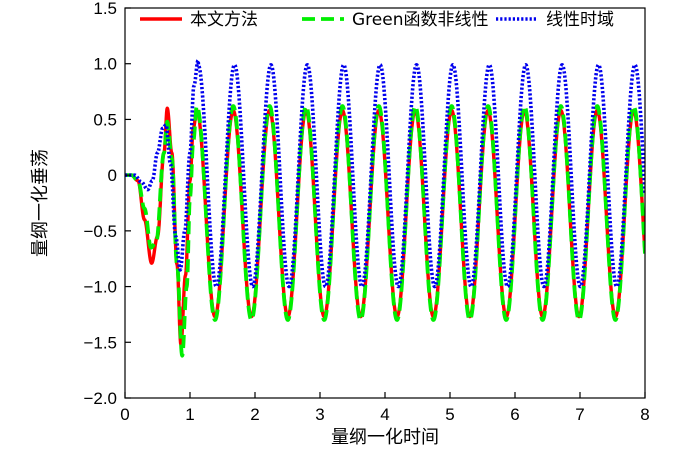  I want to click on legend: 本文方法 Green函数非线性 线性时域, so click(377, 20).